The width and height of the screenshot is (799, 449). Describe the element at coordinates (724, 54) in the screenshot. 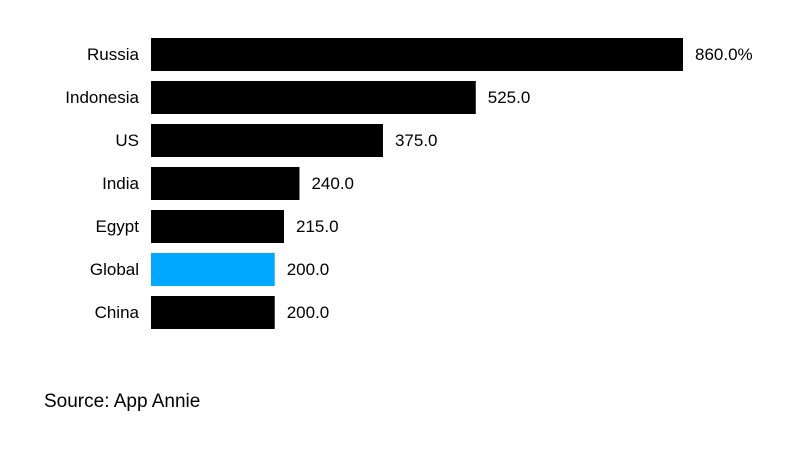

I see `value-label-russia: 860.0%` at that location.